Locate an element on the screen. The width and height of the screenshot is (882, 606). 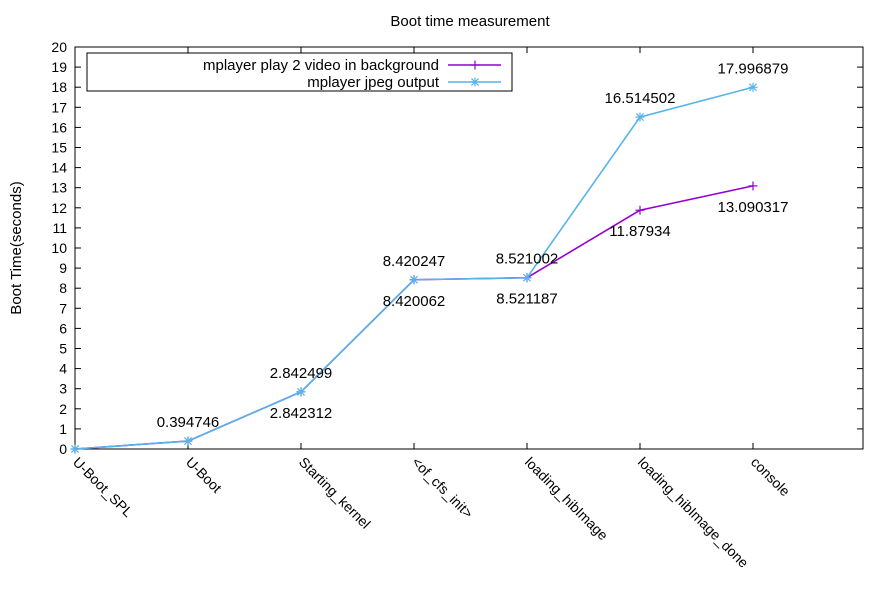
legend-box is located at coordinates (299, 72).